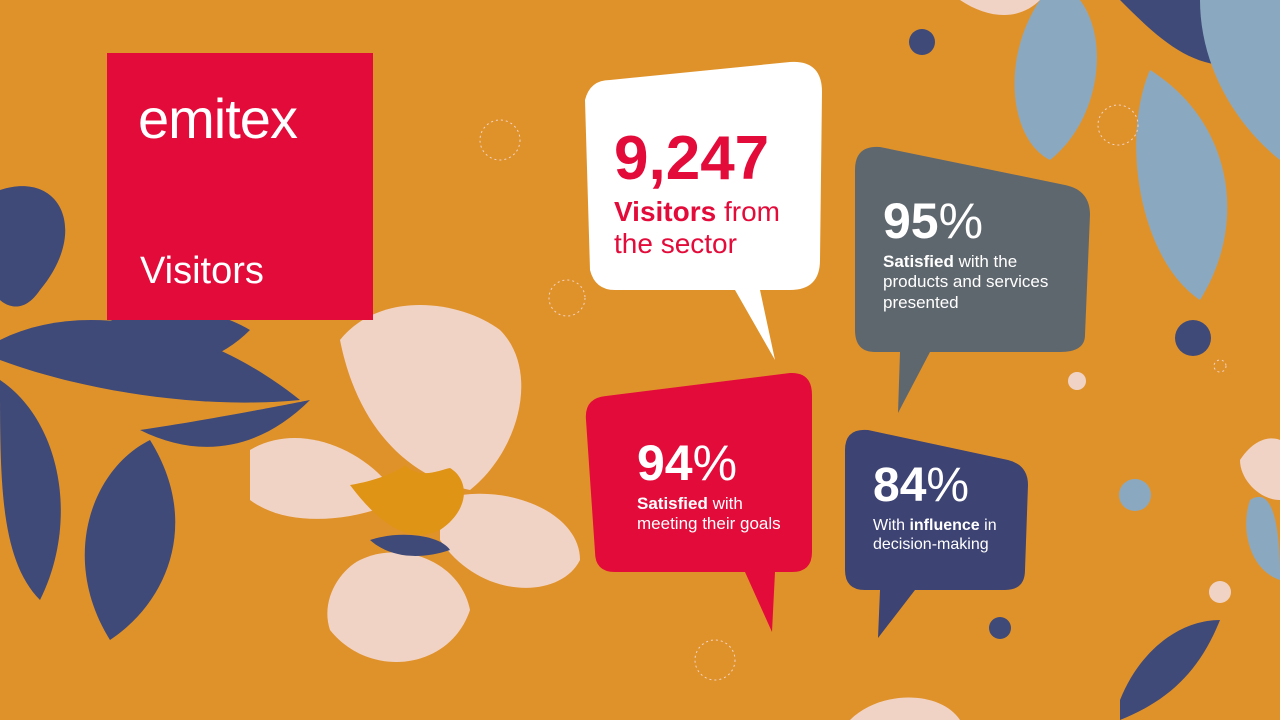 Image resolution: width=1280 pixels, height=720 pixels. Describe the element at coordinates (665, 211) in the screenshot. I see `stat-text: Visitors` at that location.